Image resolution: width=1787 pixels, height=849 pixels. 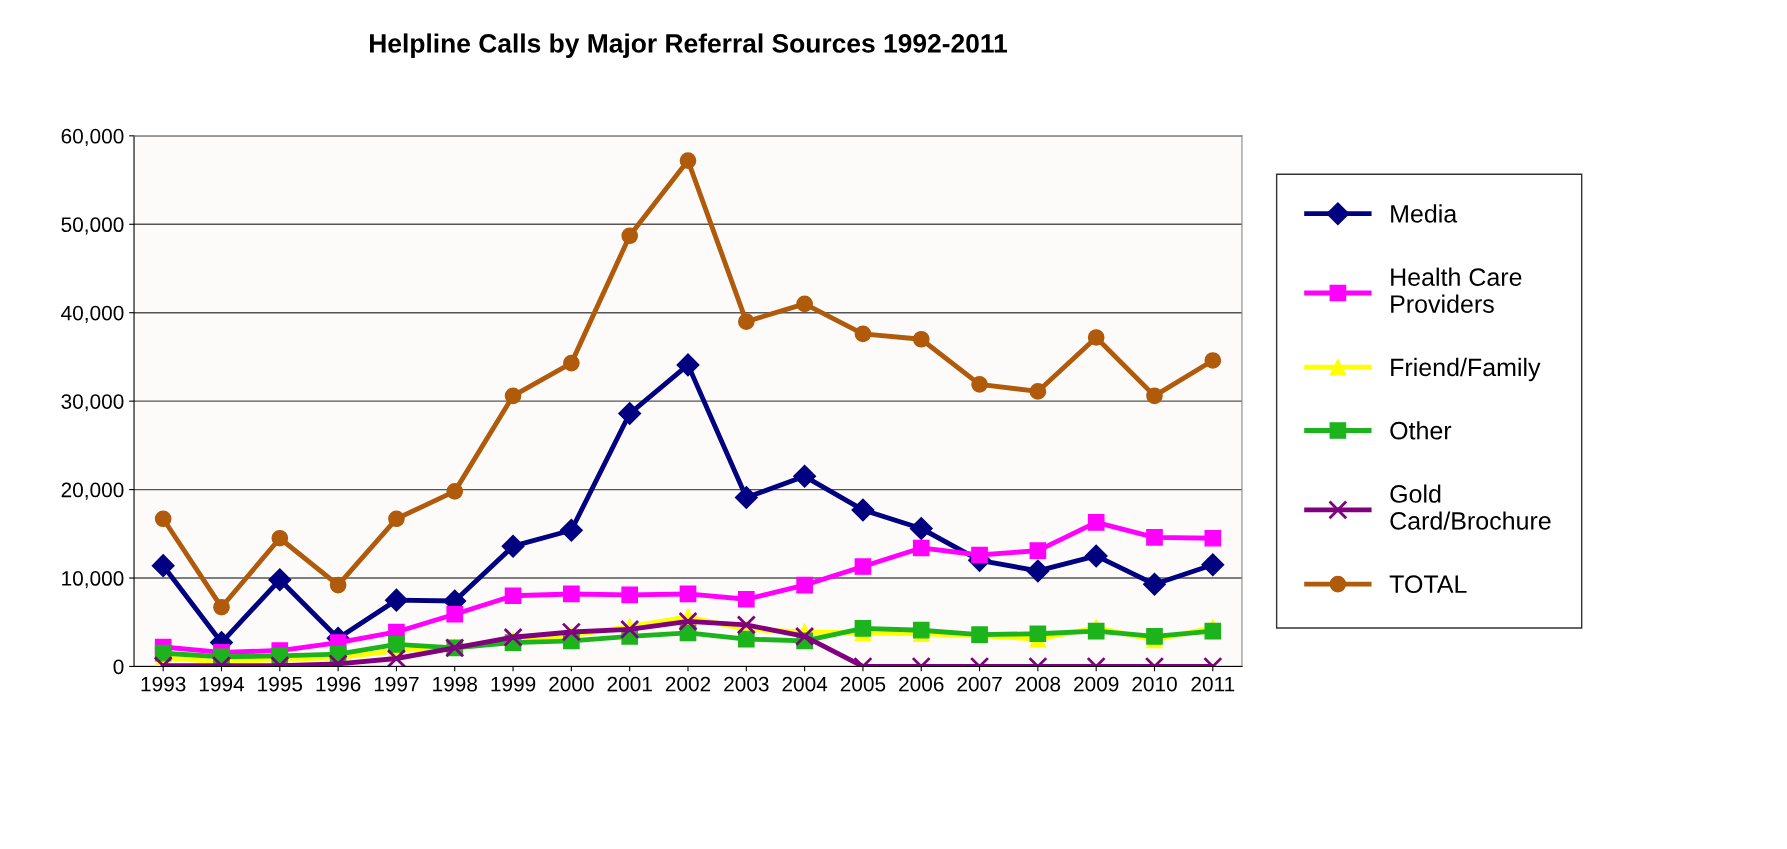 I want to click on x-tick-label: 2007, so click(x=979, y=684).